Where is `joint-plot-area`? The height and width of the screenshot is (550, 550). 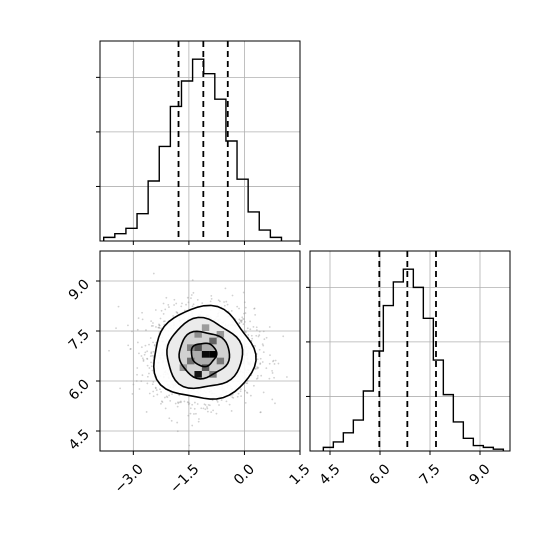
joint-plot-area is located at coordinates (200, 351).